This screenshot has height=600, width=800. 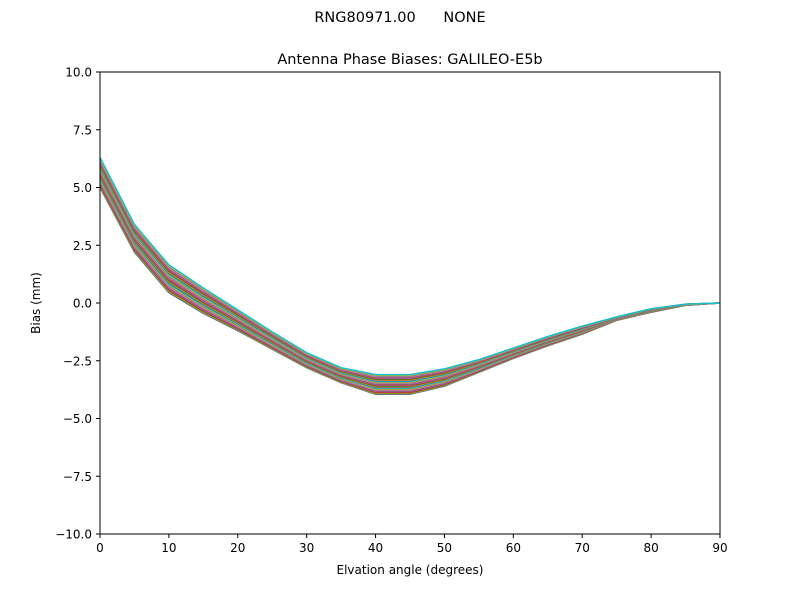 I want to click on y-tick-label: 10.0, so click(x=78, y=73).